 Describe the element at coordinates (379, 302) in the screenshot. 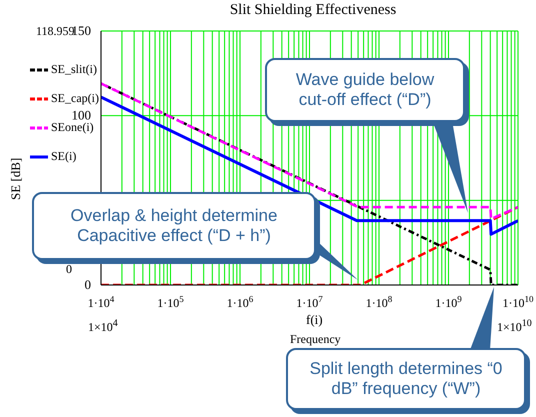

I see `x-tick-label: 1·10$^{8}$` at that location.